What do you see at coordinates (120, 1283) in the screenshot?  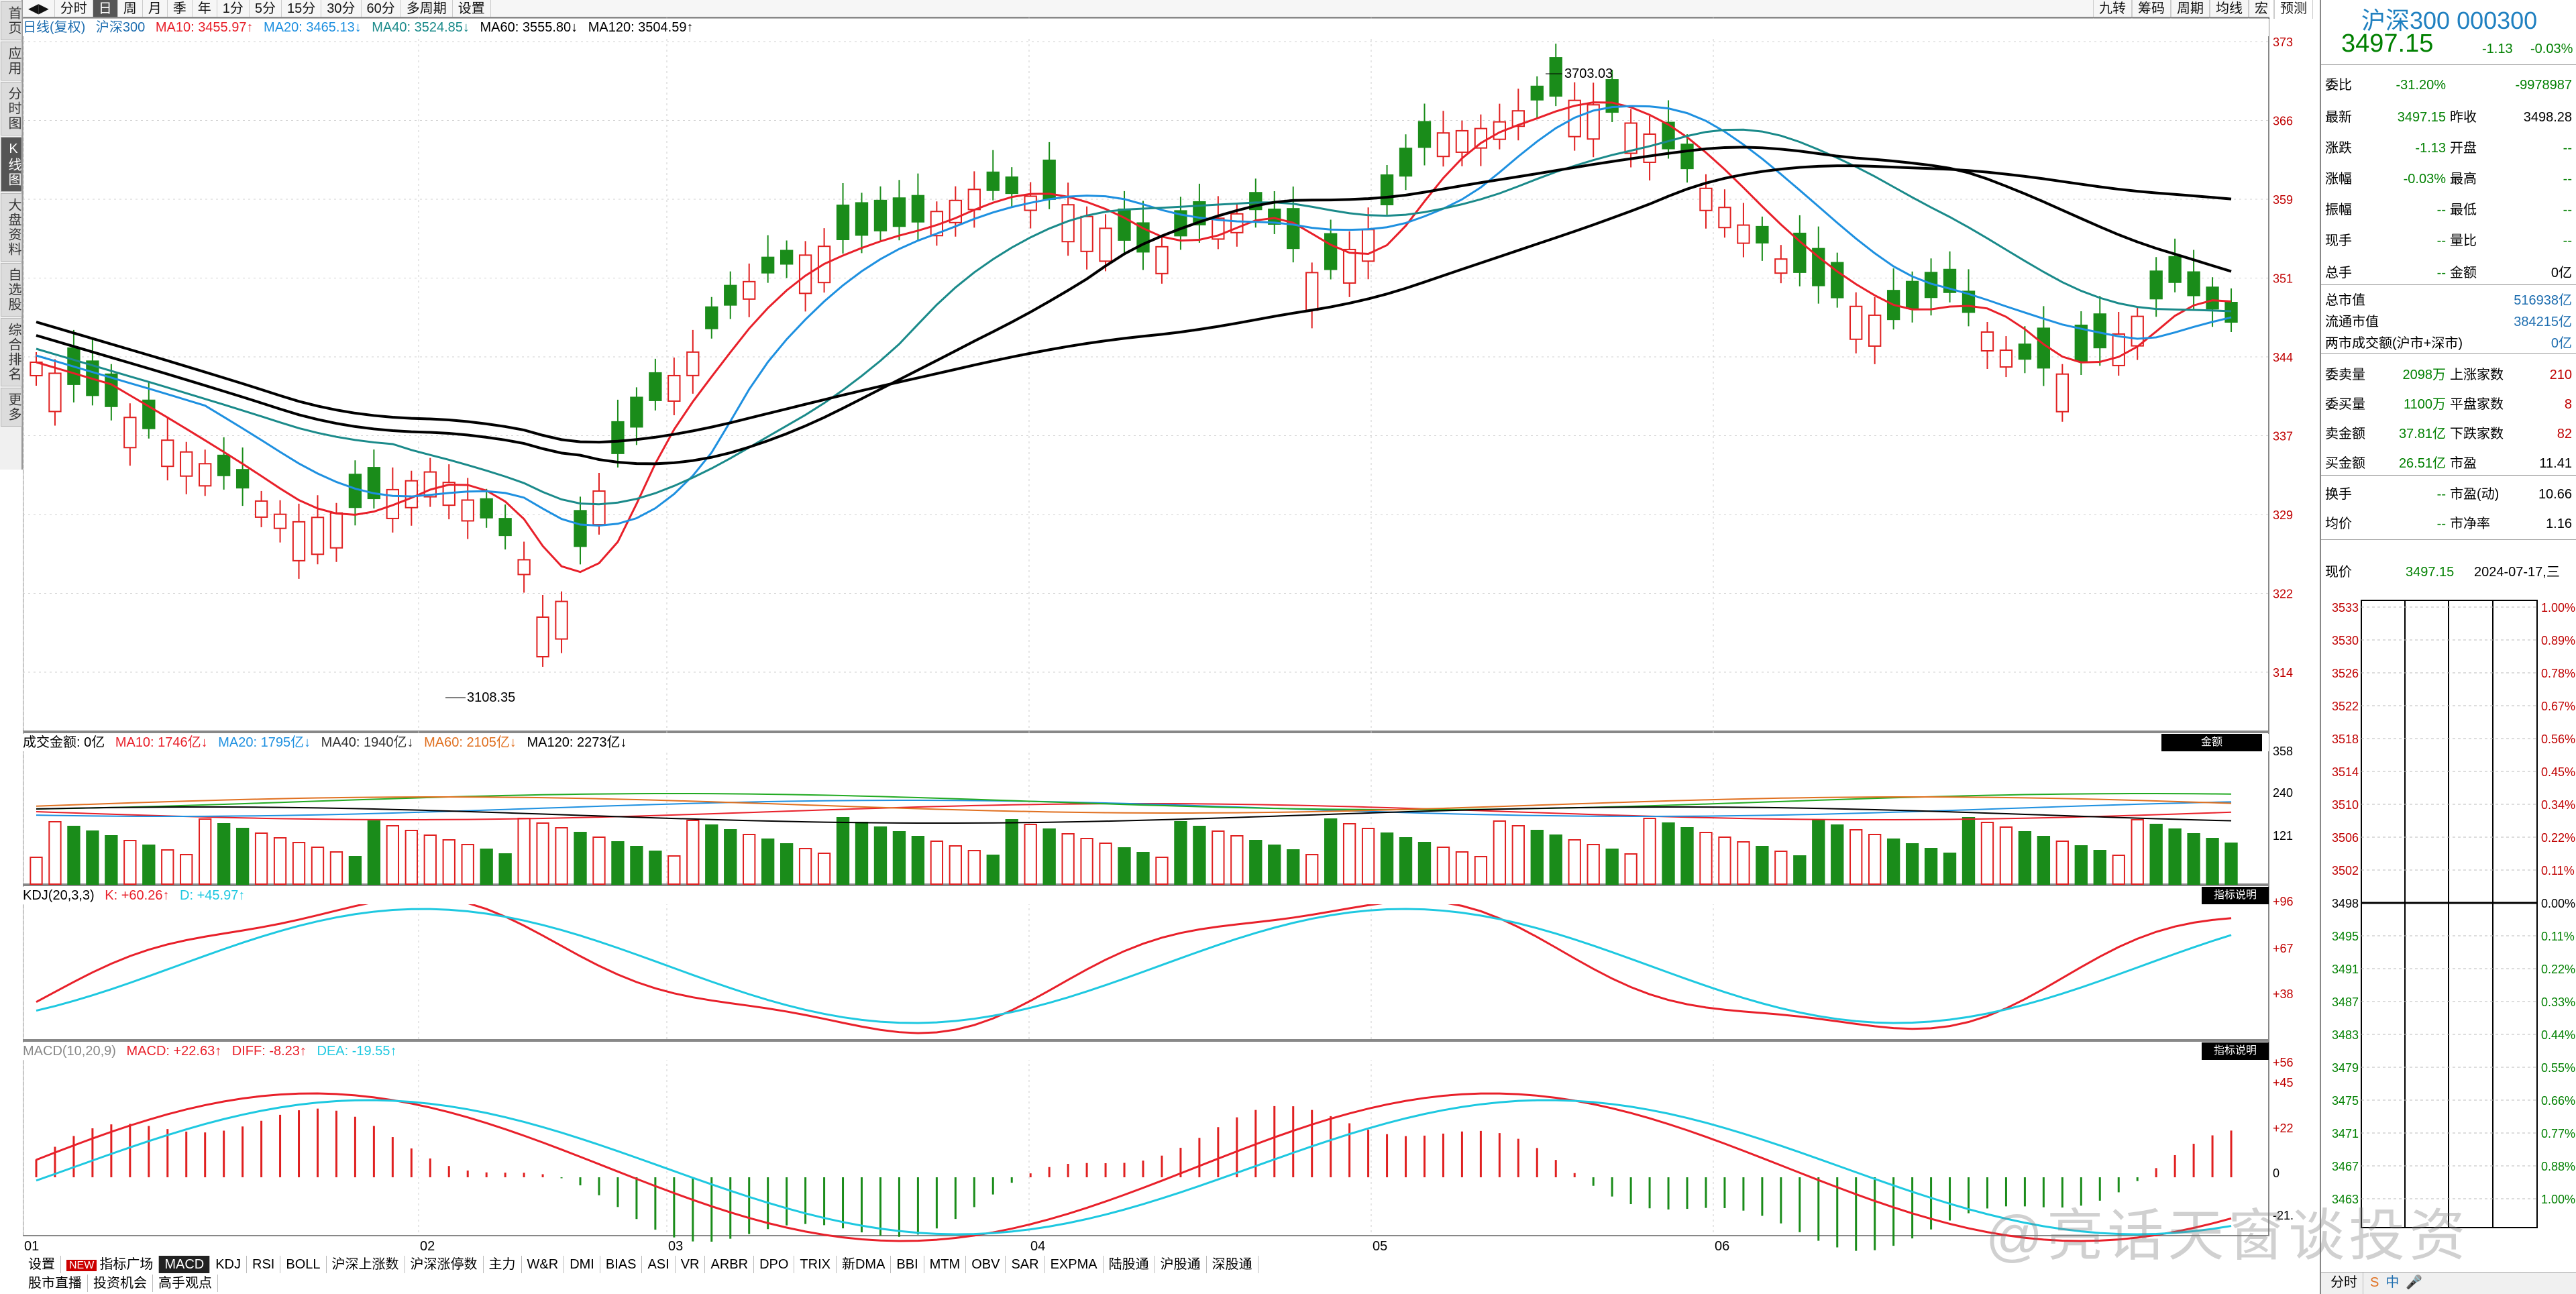 I see `info-tab-1: 投资机会` at bounding box center [120, 1283].